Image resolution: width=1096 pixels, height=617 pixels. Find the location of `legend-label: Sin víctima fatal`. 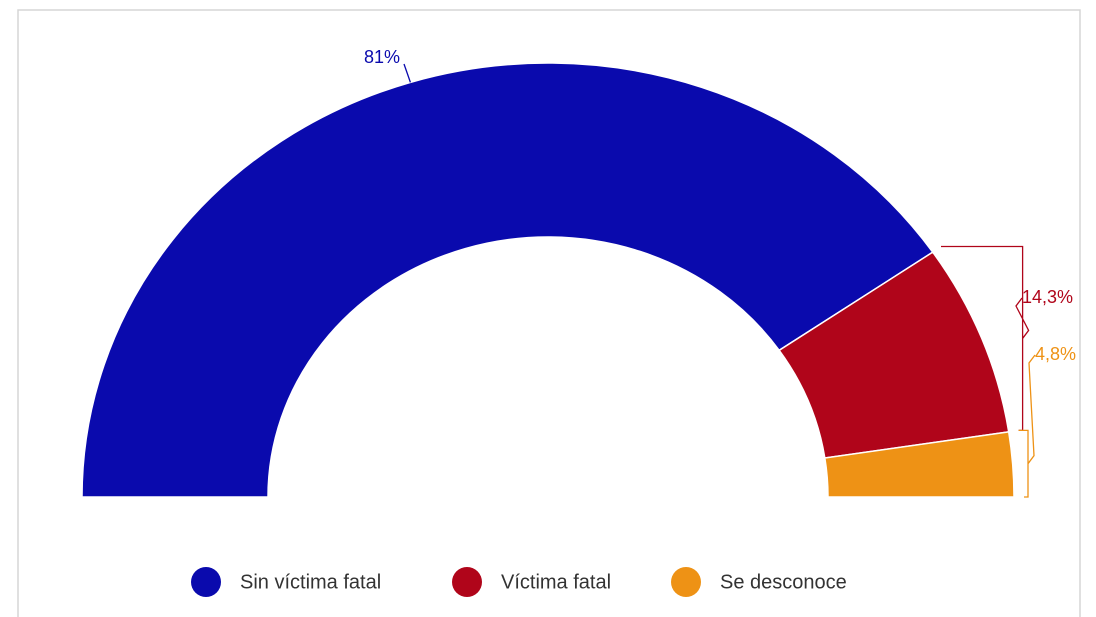

legend-label: Sin víctima fatal is located at coordinates (310, 582).